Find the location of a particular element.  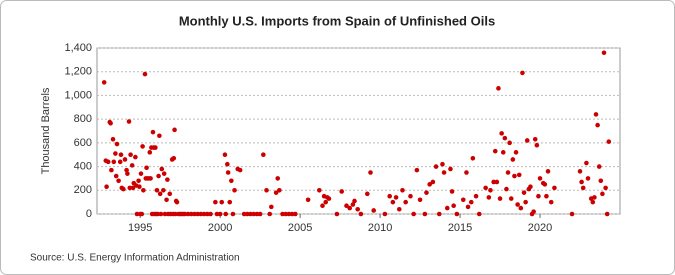

y-tick-label: 400 is located at coordinates (83, 166).